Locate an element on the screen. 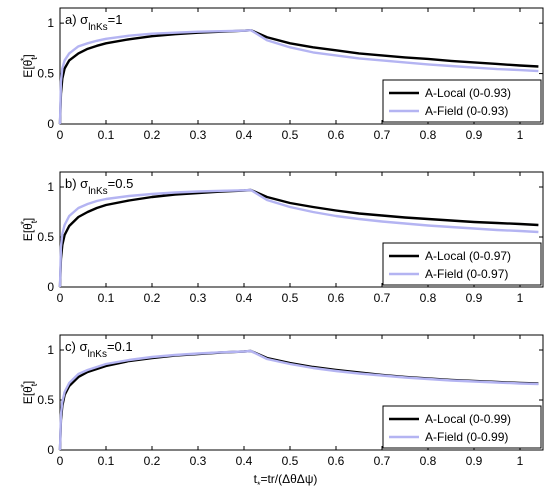 This screenshot has height=493, width=550. legend-label-1: A-Local (0-0.93) is located at coordinates (468, 93).